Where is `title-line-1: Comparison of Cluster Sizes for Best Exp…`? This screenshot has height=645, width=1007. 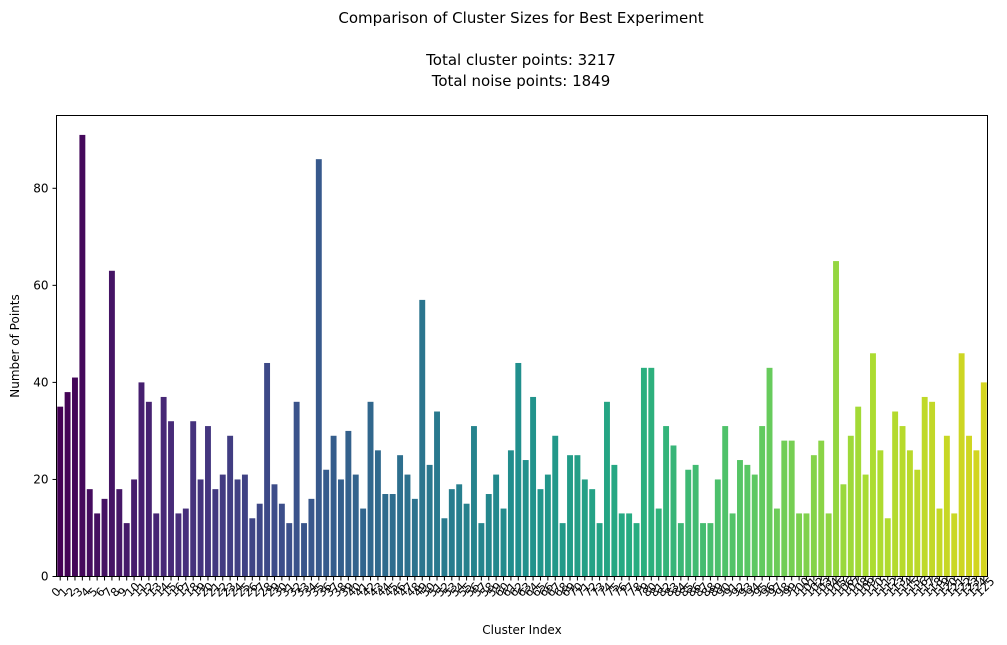 title-line-1: Comparison of Cluster Sizes for Best Exp… is located at coordinates (520, 18).